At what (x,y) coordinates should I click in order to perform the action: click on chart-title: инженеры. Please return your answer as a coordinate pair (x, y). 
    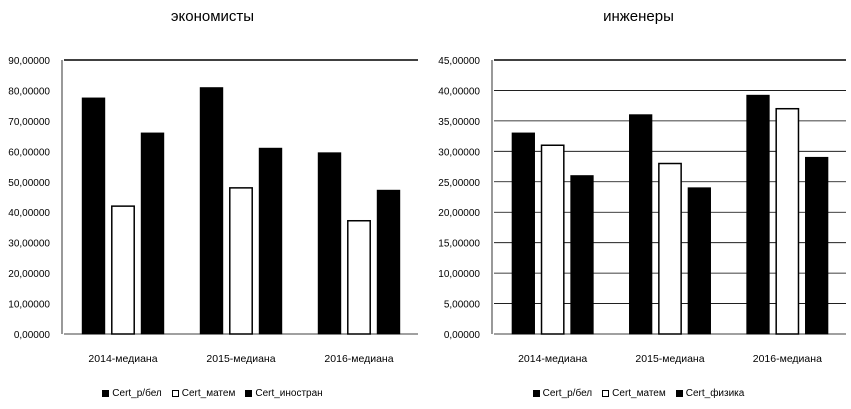
    Looking at the image, I should click on (638, 16).